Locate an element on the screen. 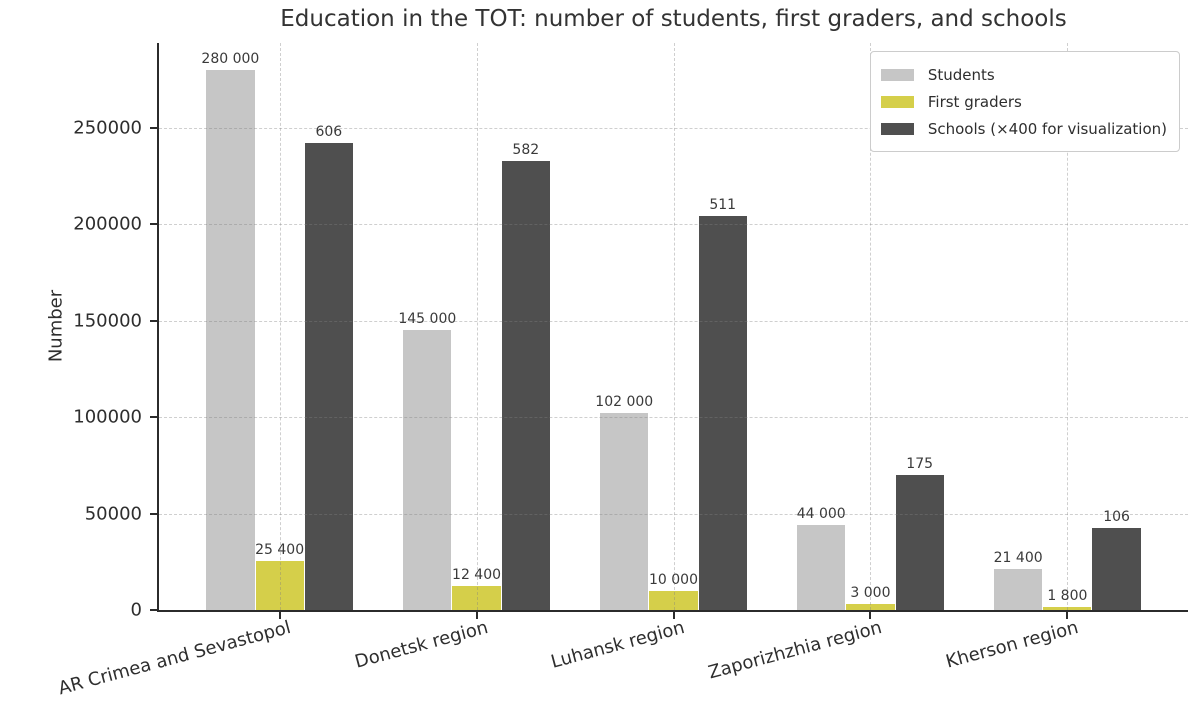  y-tick-label: 50000 is located at coordinates (113, 514).